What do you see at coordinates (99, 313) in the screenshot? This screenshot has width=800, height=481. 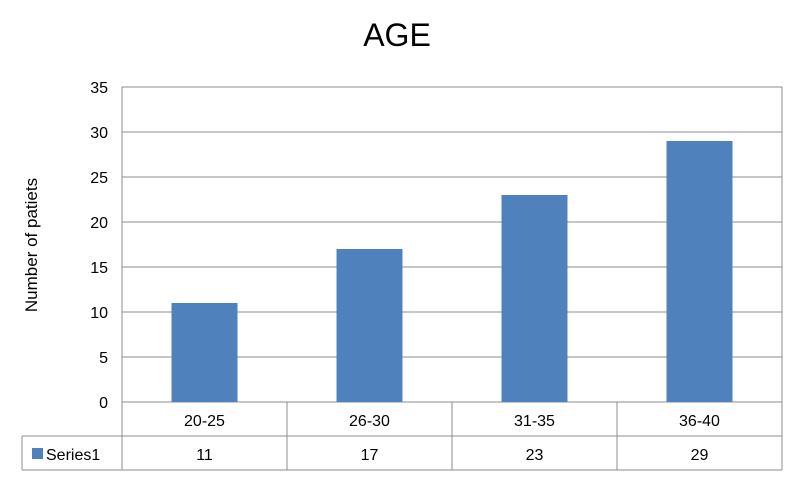 I see `y-tick-label: 10` at bounding box center [99, 313].